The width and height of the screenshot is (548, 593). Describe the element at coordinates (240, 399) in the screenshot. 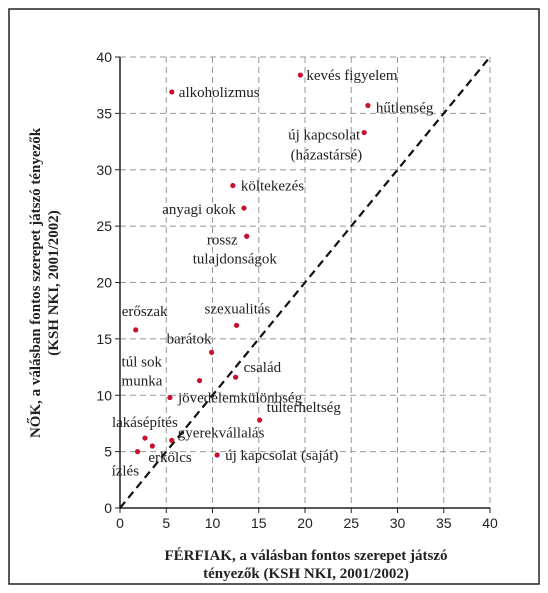

I see `point-label: jövedelemkülönbség` at that location.